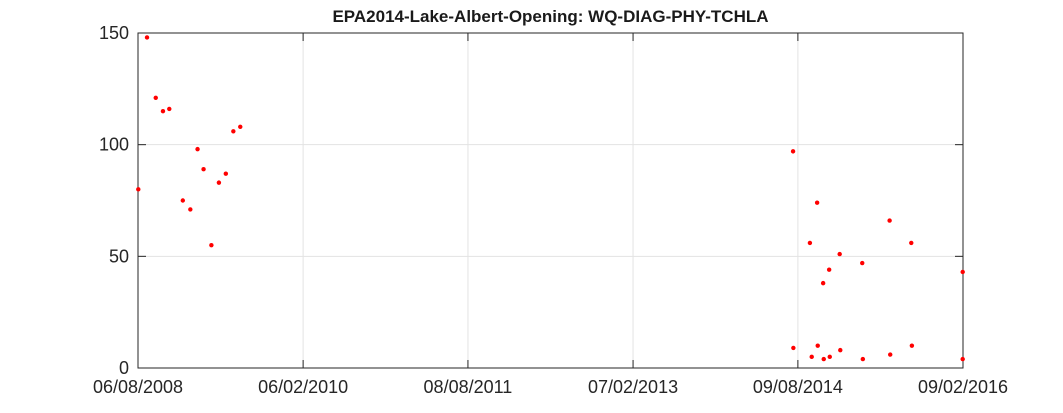 The image size is (1063, 413). Describe the element at coordinates (303, 387) in the screenshot. I see `x-tick-label: 06/02/2010` at that location.